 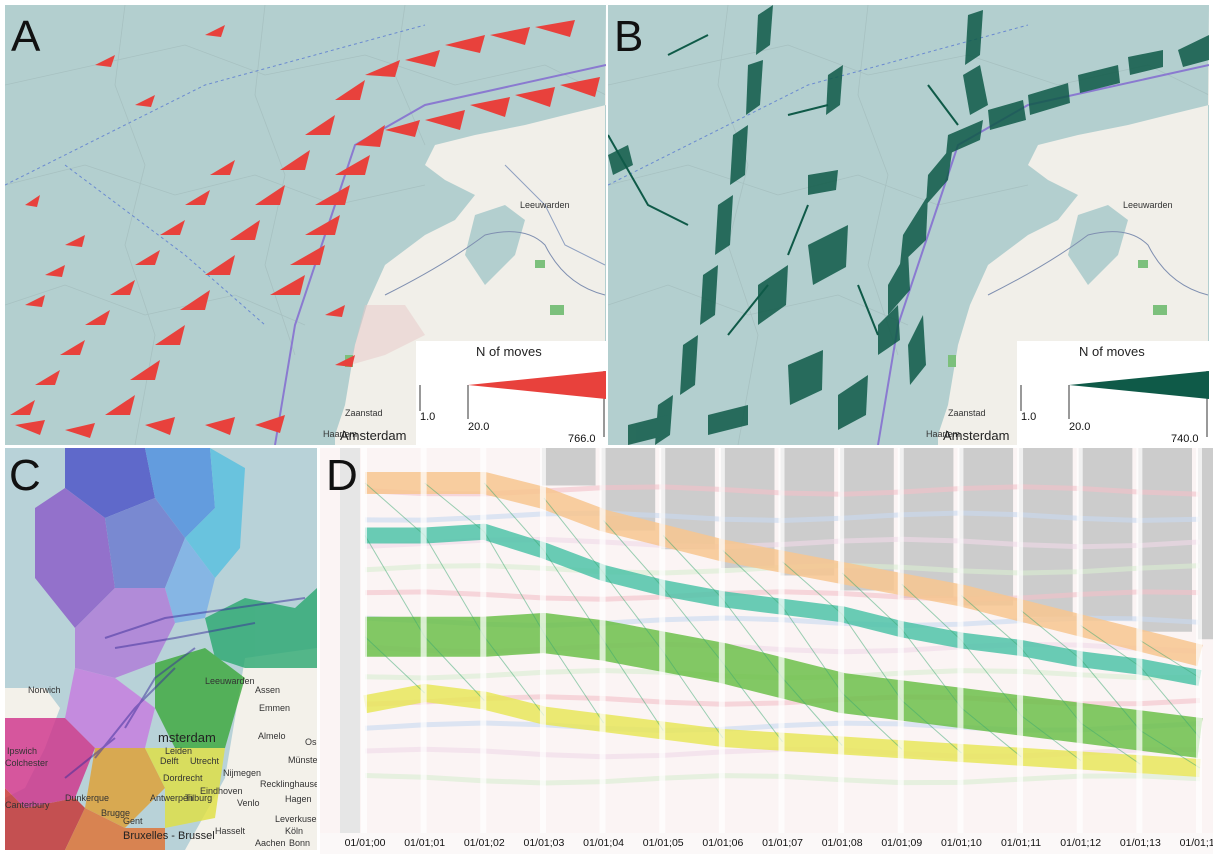 I want to click on legend-a-wedge, so click(x=512, y=404).